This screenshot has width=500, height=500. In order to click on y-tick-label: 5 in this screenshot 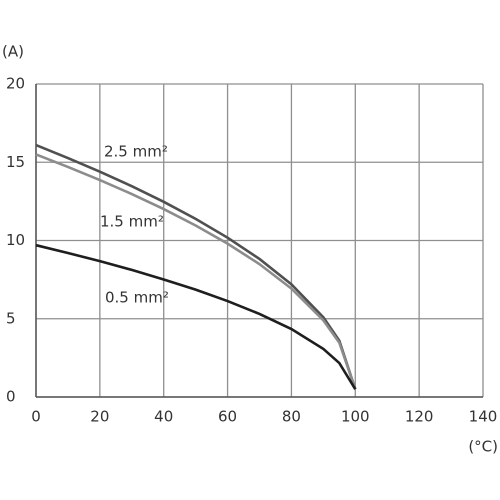, I will do `click(11, 318)`.